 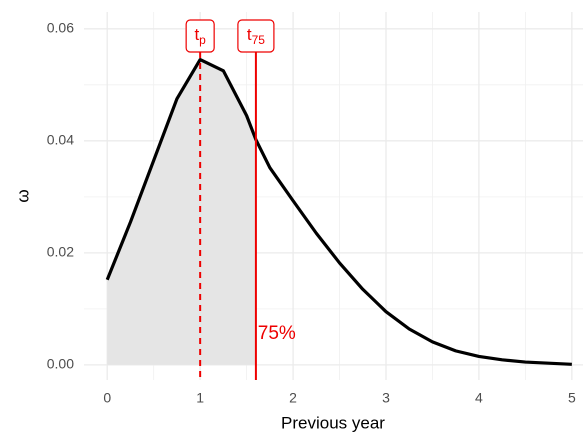 What do you see at coordinates (293, 398) in the screenshot?
I see `x-tick-label: 2` at bounding box center [293, 398].